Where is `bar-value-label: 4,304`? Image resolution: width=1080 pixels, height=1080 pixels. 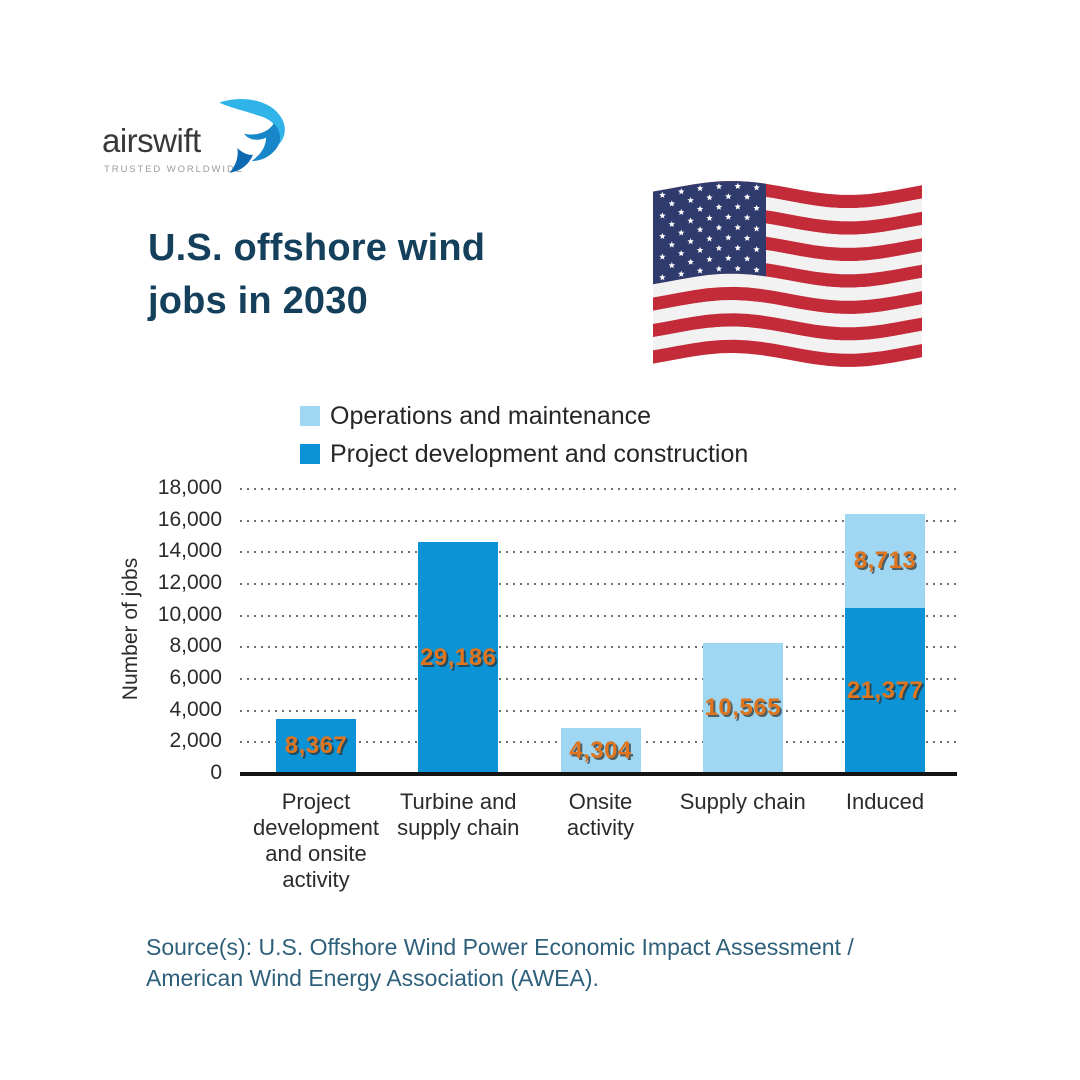 bar-value-label: 4,304 is located at coordinates (600, 751).